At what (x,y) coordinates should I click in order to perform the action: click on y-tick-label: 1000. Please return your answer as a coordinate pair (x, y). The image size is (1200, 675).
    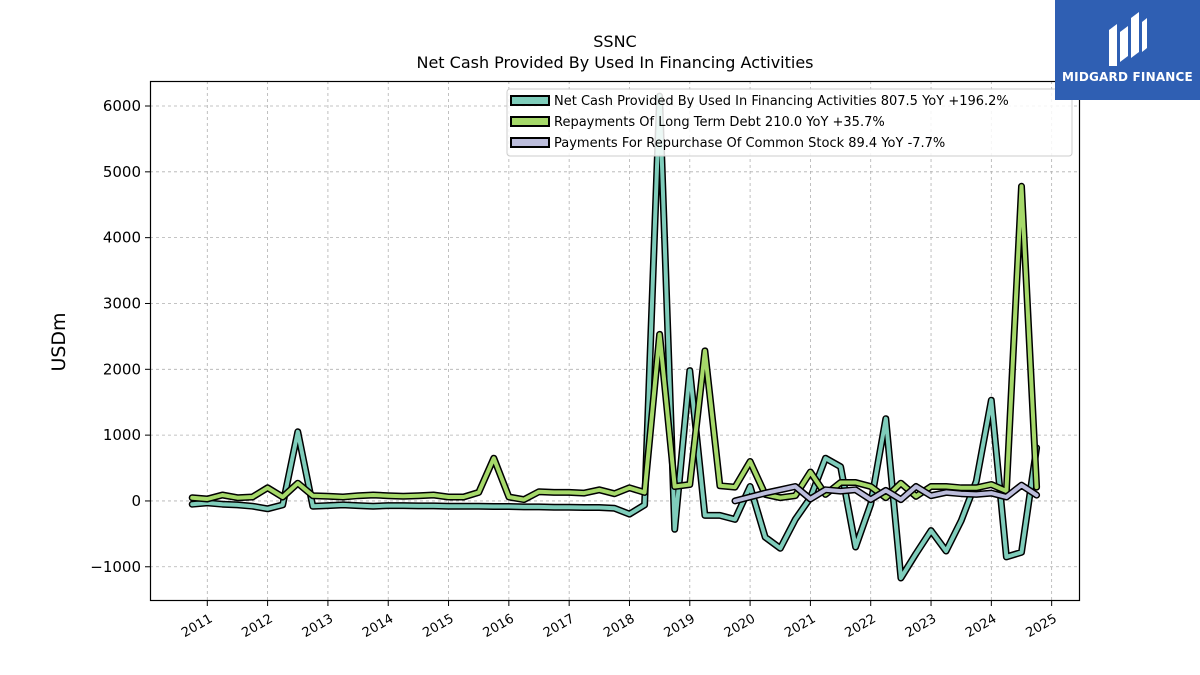
    Looking at the image, I should click on (122, 435).